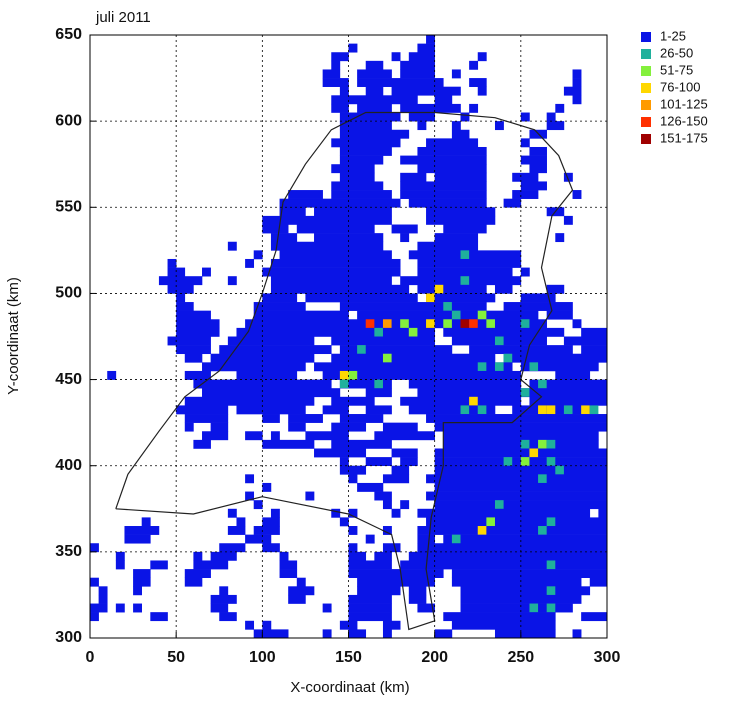 The width and height of the screenshot is (732, 705). I want to click on y-tick-label: 500, so click(68, 293).